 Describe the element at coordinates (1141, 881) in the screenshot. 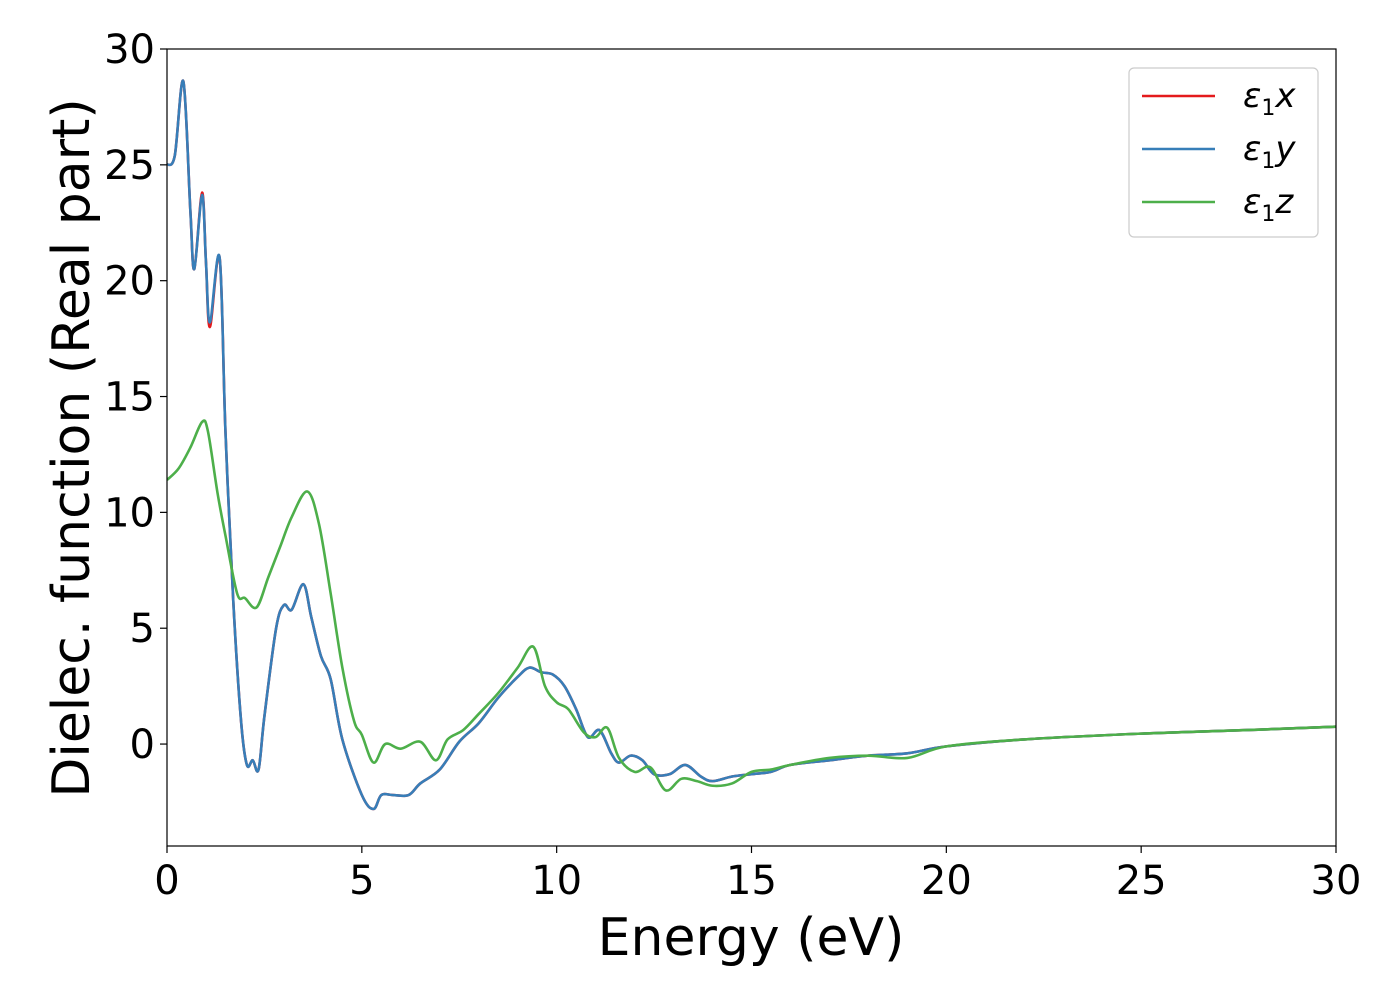

I see `x-tick-label: 25` at that location.